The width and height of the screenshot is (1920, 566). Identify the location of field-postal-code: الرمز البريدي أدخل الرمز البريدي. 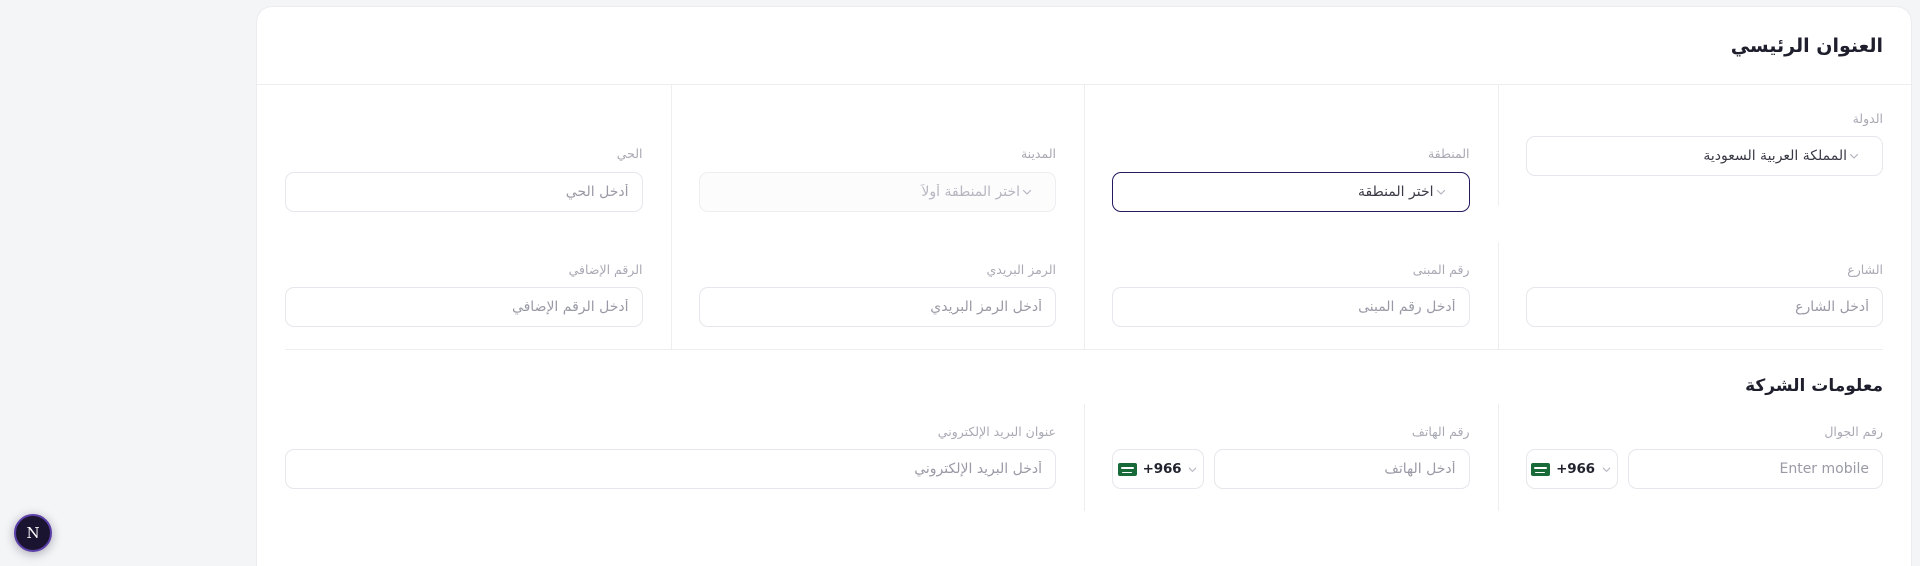
(877, 295).